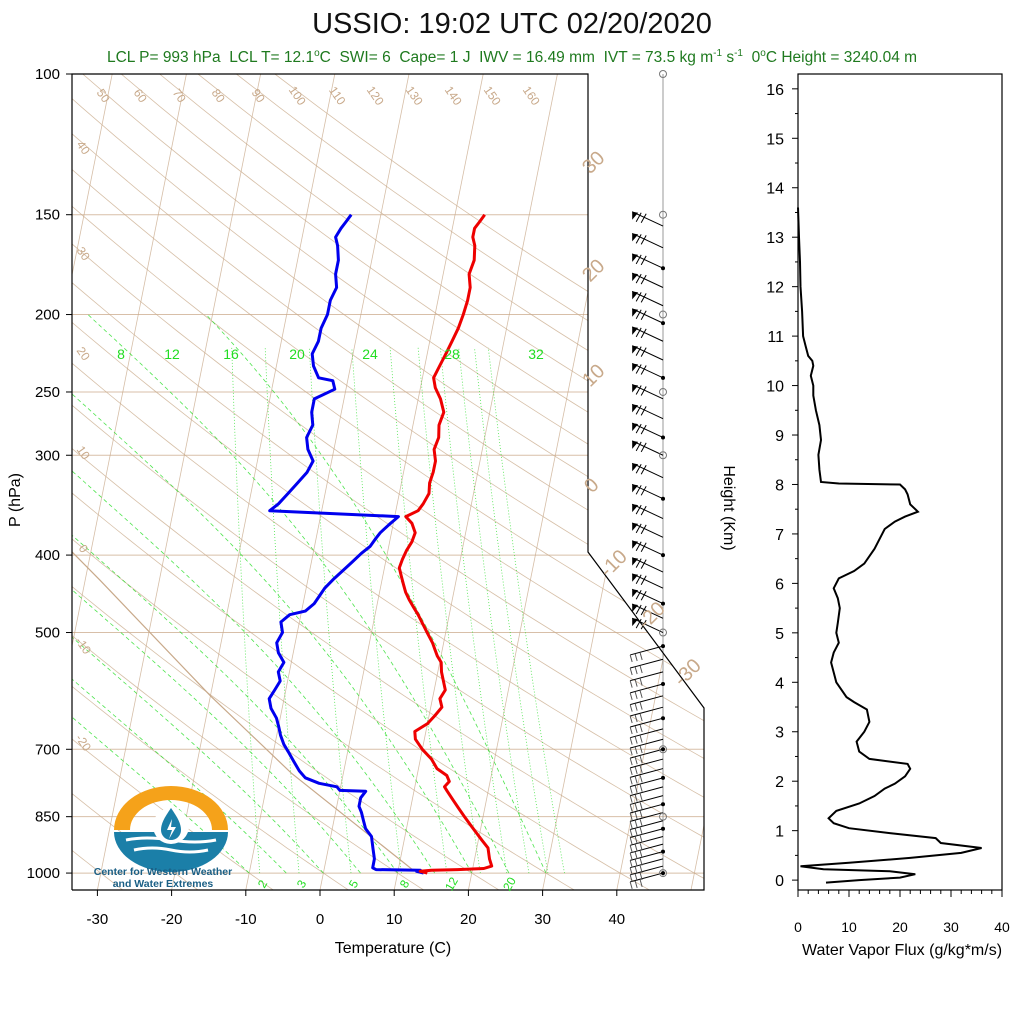  Describe the element at coordinates (775, 90) in the screenshot. I see `height-tick-label: 16` at that location.